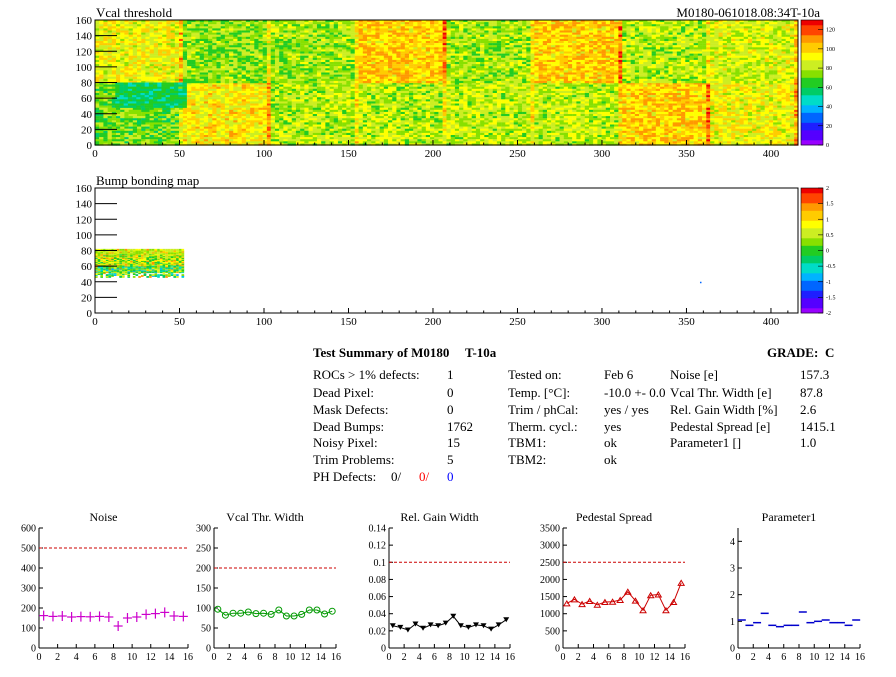 The image size is (896, 677). What do you see at coordinates (203, 589) in the screenshot?
I see `y-tick-label: 150` at bounding box center [203, 589].